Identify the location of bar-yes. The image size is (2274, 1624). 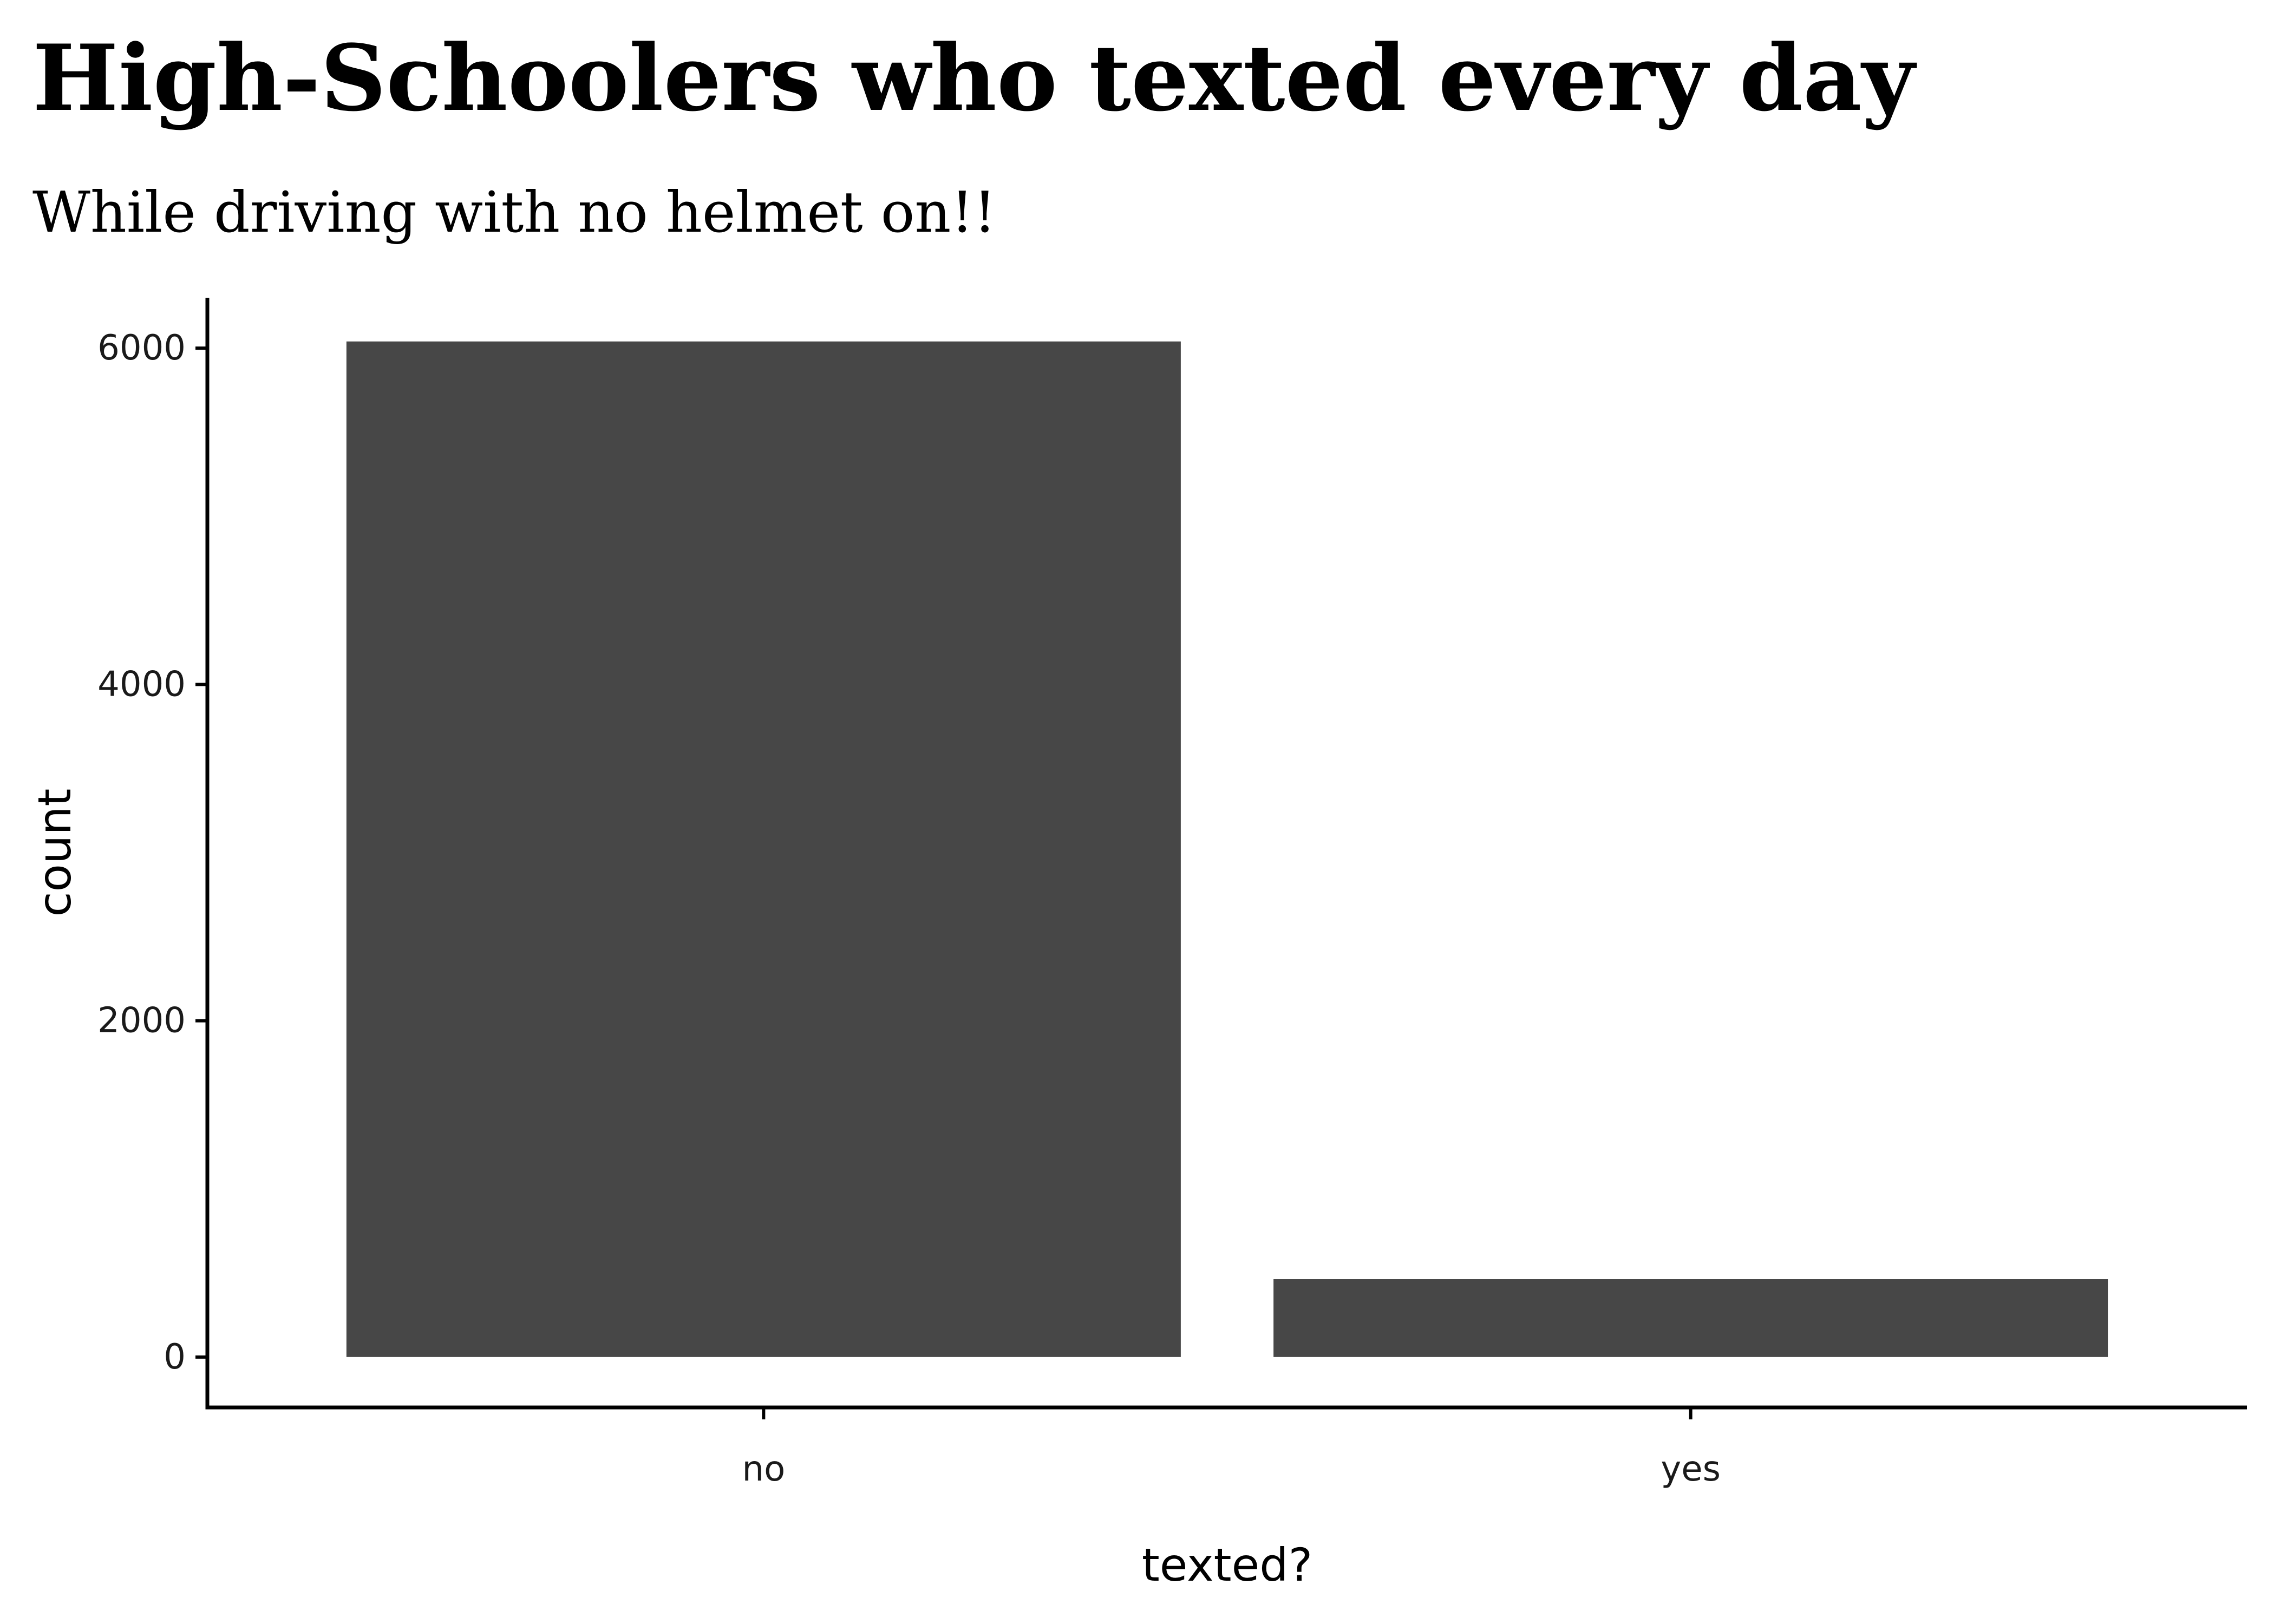
(1691, 1318).